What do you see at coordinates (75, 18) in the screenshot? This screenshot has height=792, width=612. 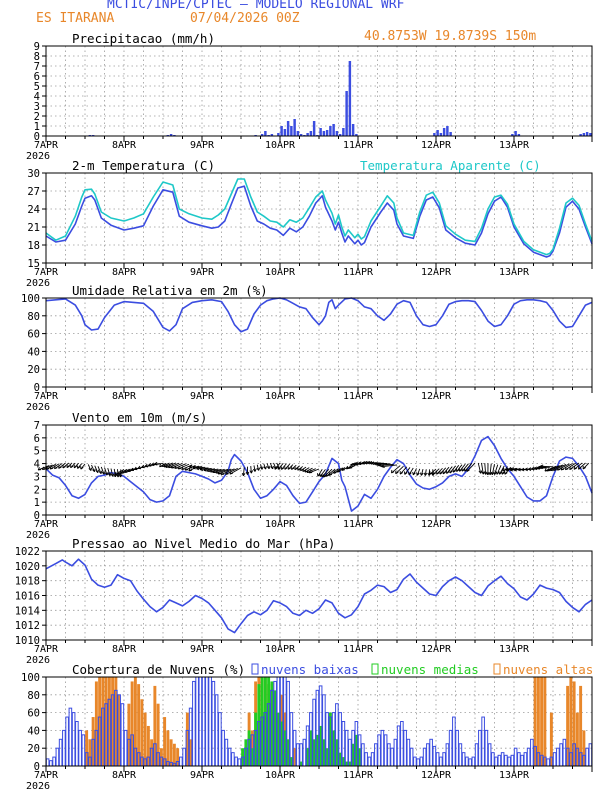 I see `station-name: ES ITARANA` at bounding box center [75, 18].